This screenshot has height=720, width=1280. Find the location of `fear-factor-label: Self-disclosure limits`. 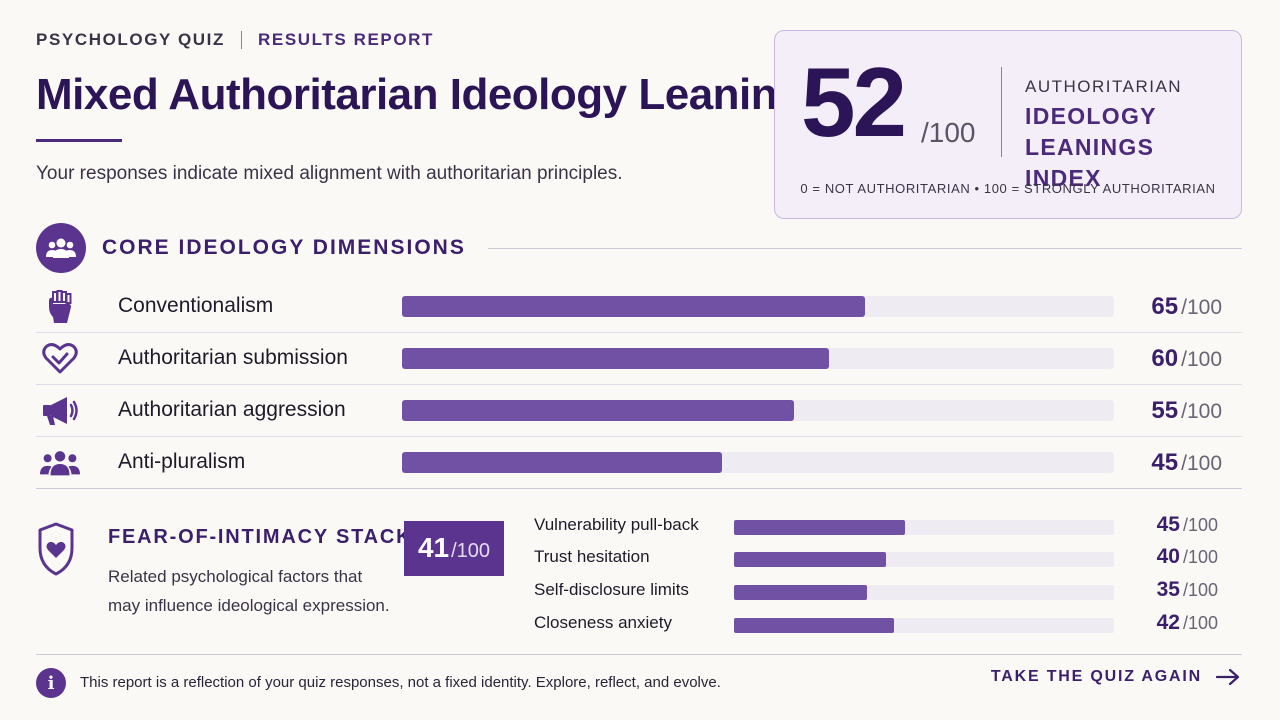

fear-factor-label: Self-disclosure limits is located at coordinates (611, 589).